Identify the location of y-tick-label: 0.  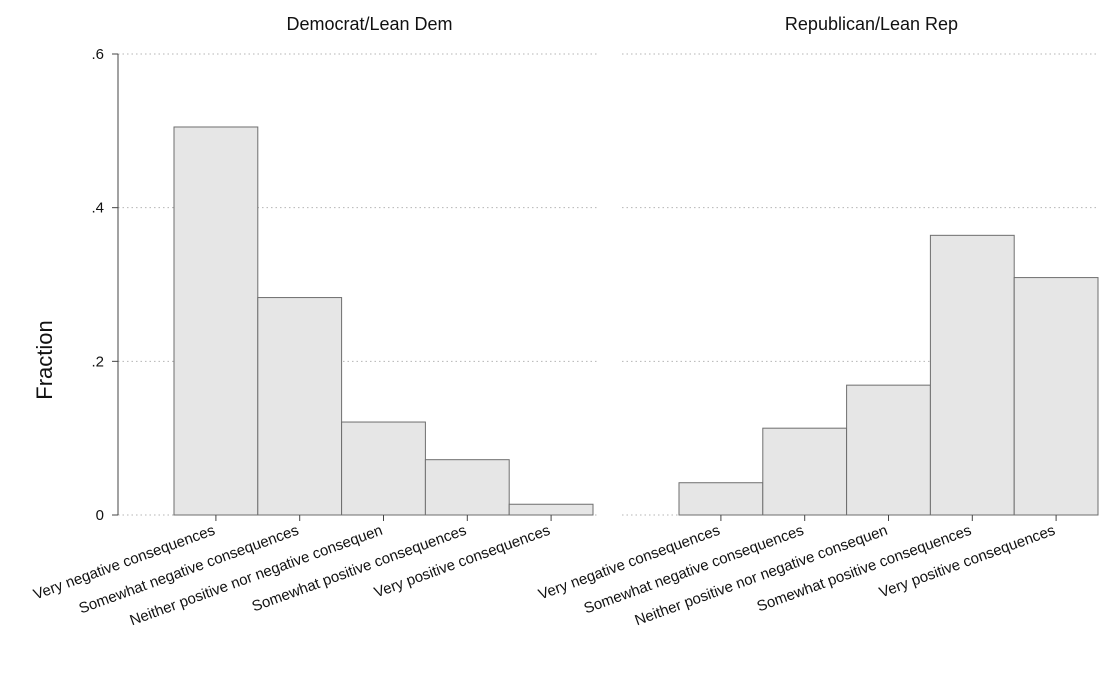
(100, 515).